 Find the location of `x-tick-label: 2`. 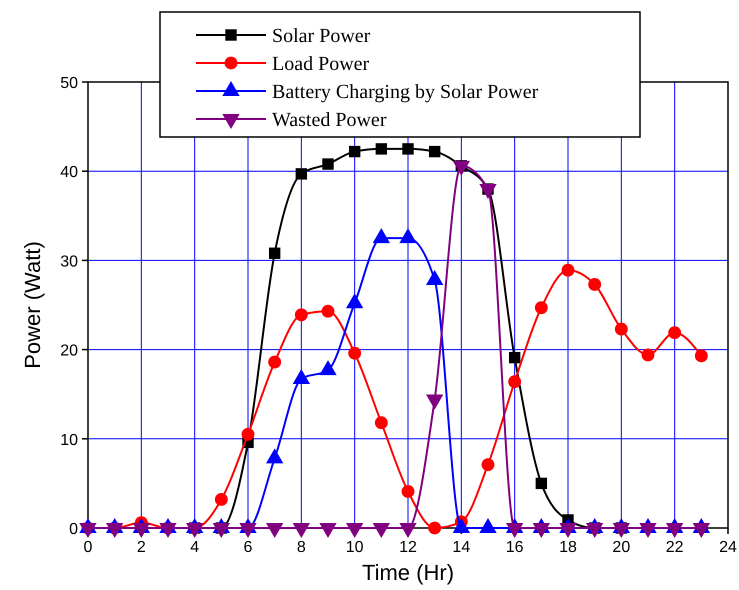

x-tick-label: 2 is located at coordinates (141, 547).